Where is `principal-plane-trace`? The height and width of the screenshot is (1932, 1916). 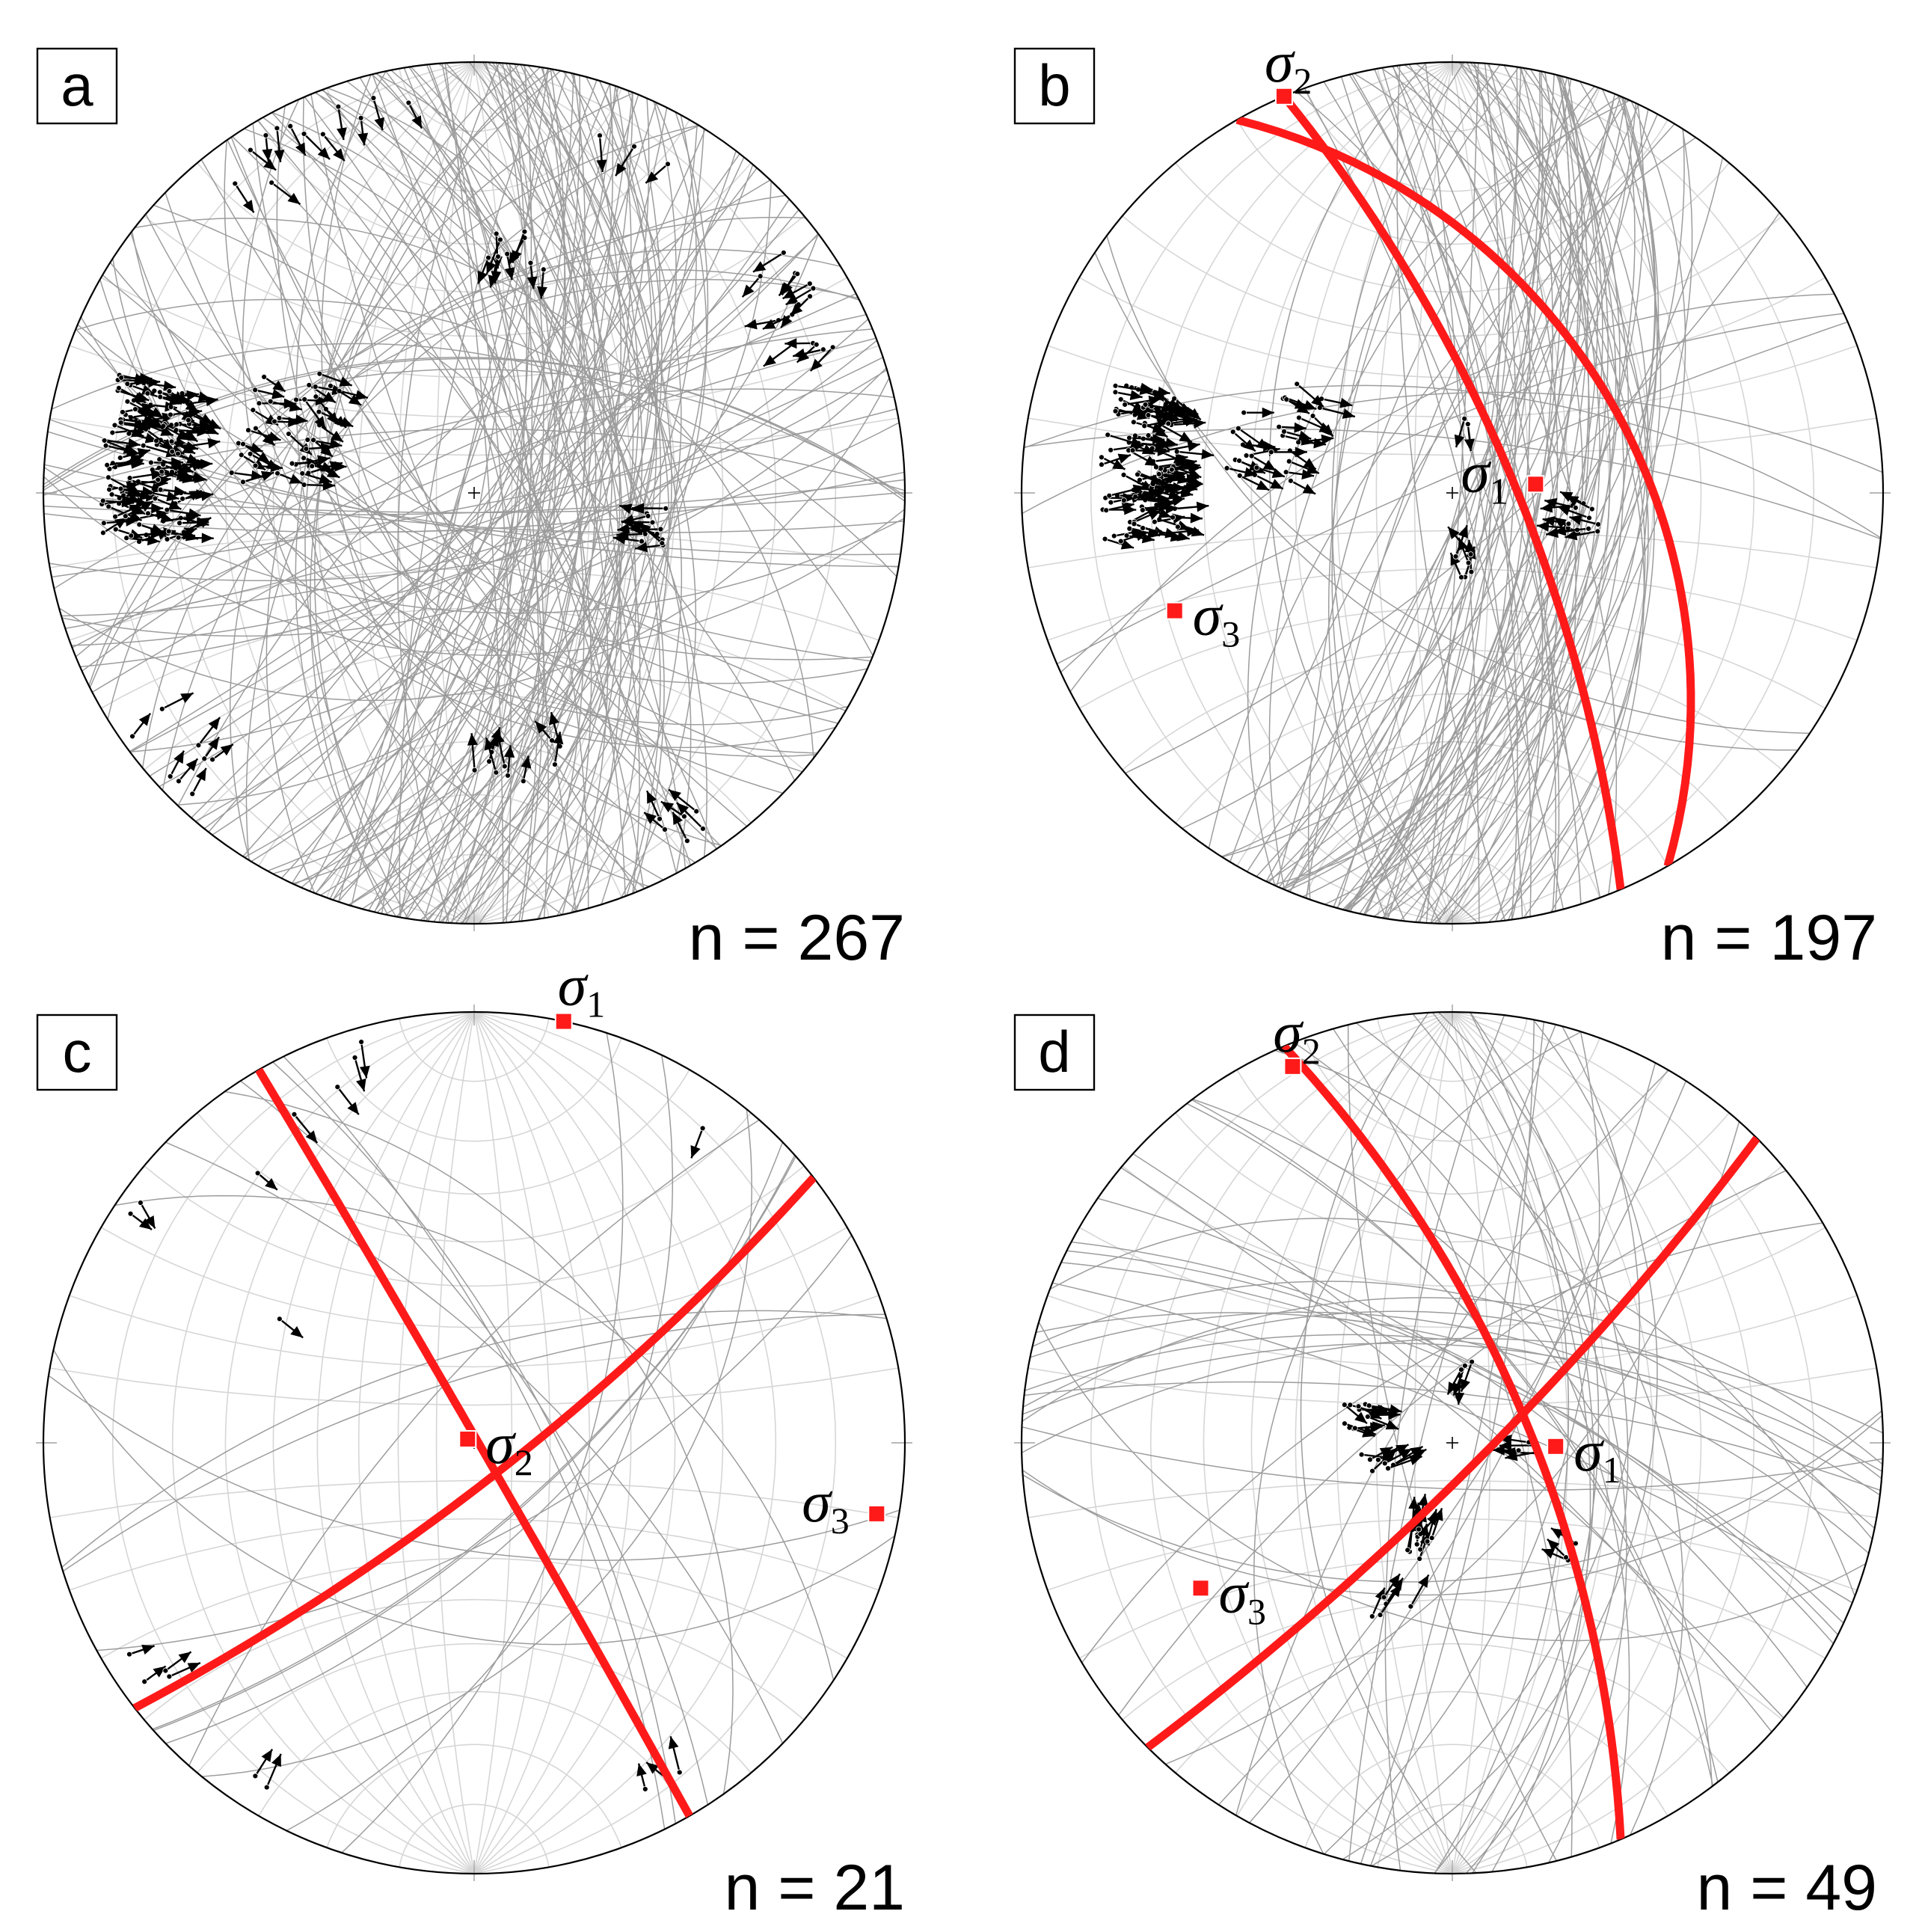 principal-plane-trace is located at coordinates (1452, 1443).